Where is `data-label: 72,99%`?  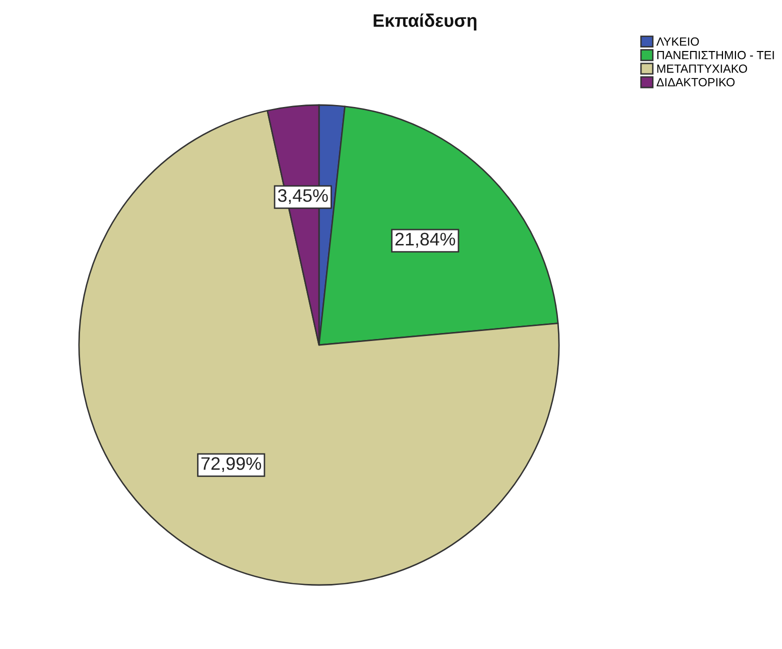 data-label: 72,99% is located at coordinates (231, 464).